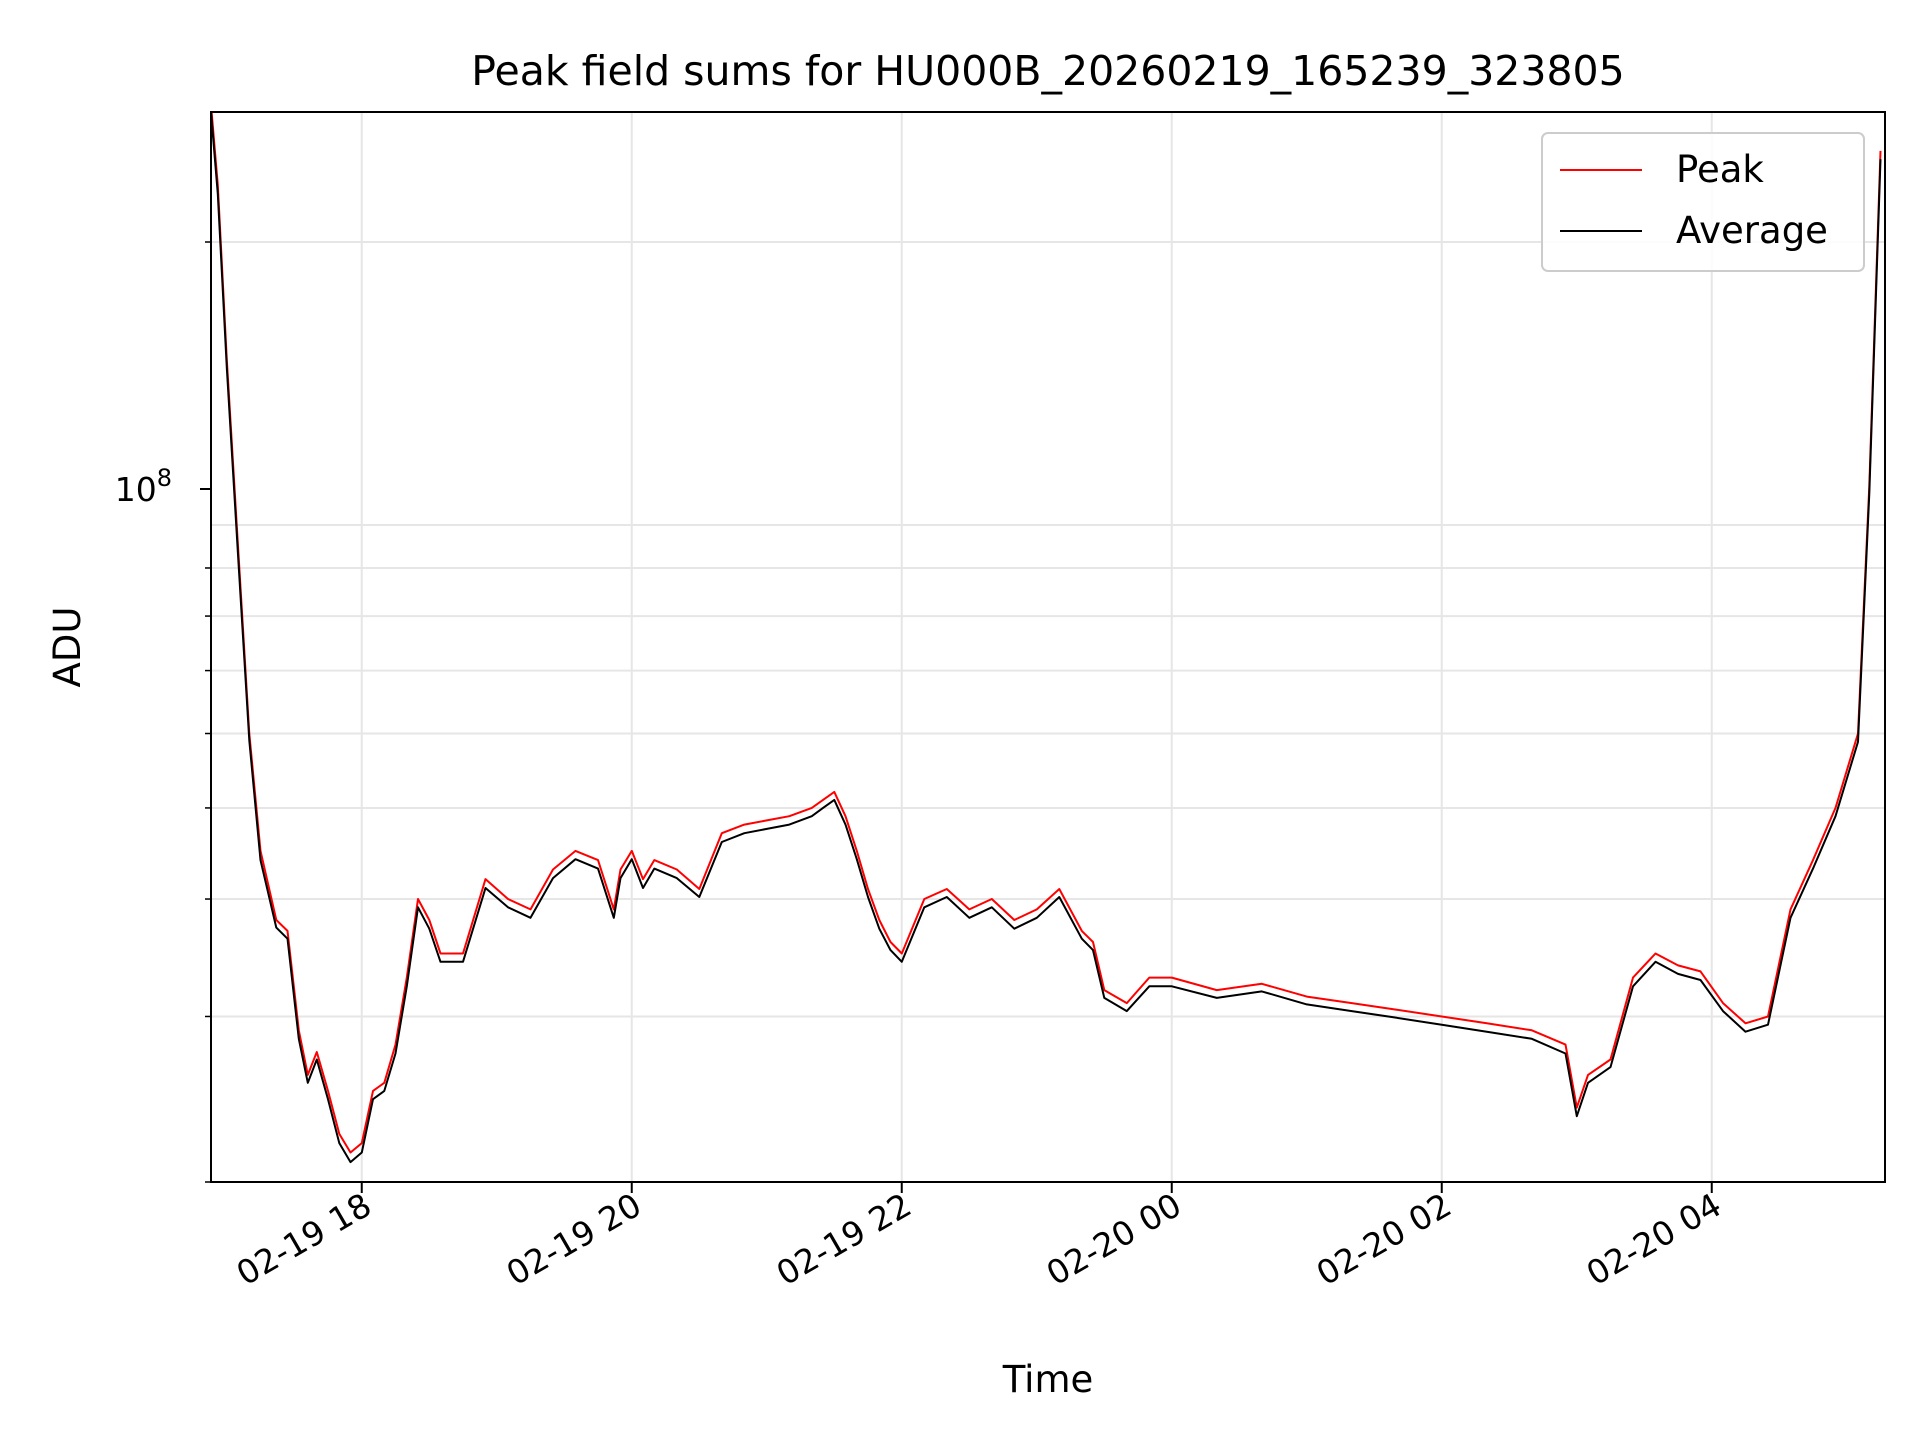 The image size is (1920, 1440). What do you see at coordinates (143, 486) in the screenshot?
I see `y-major-tick-label: 108` at bounding box center [143, 486].